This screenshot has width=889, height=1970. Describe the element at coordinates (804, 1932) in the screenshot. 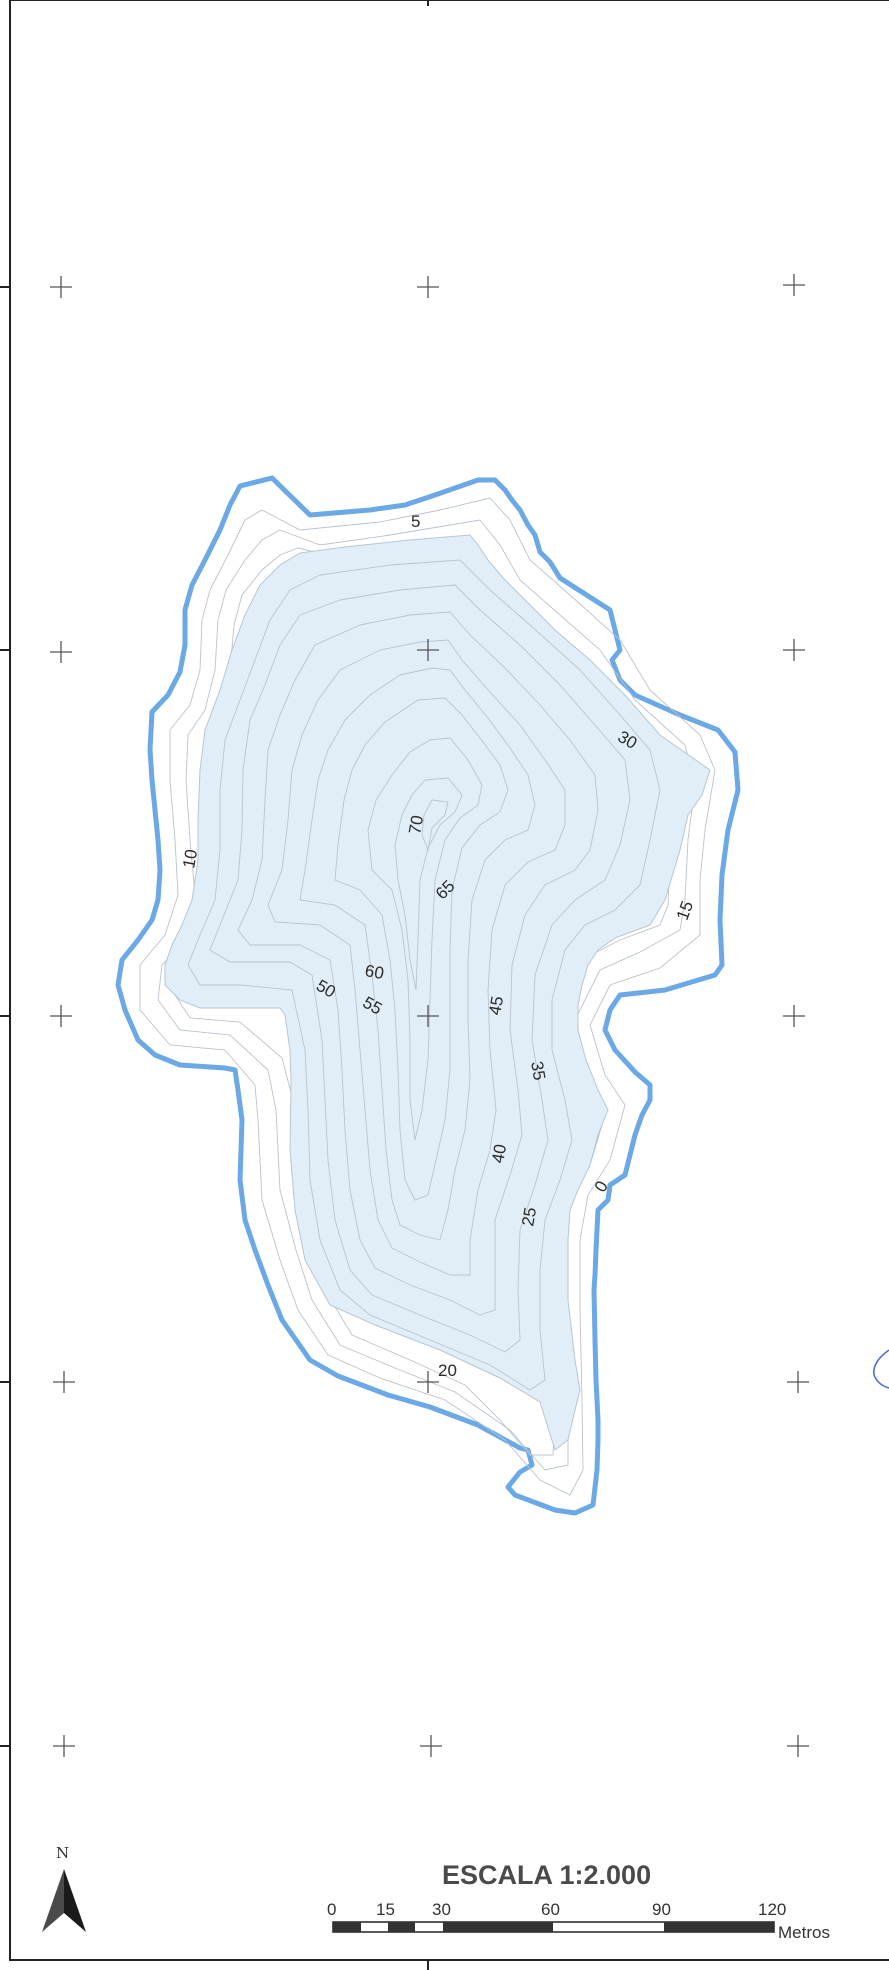

I see `scale-unit: Metros` at that location.